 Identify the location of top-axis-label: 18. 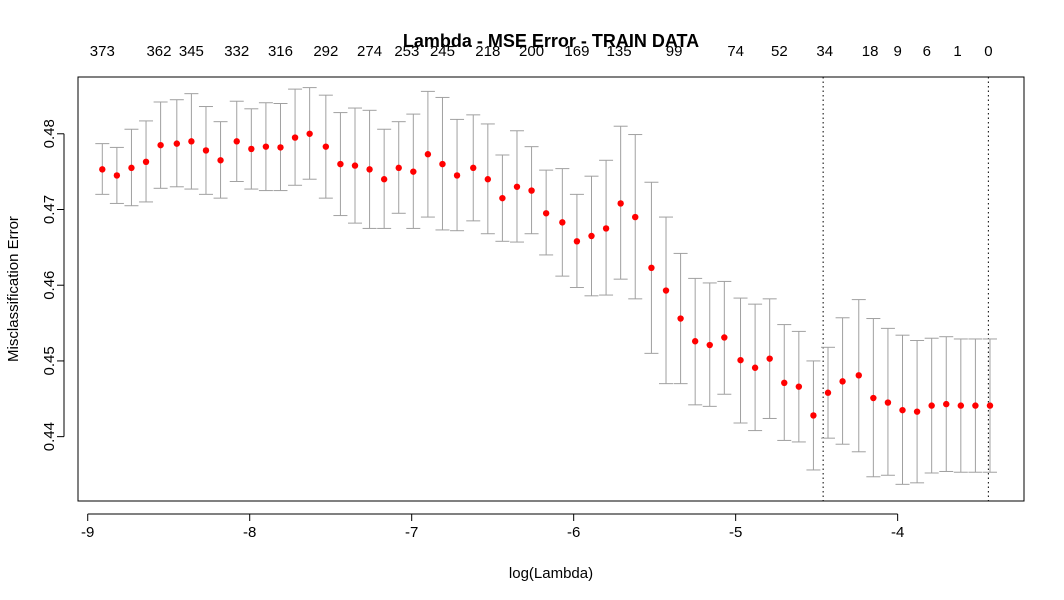
(870, 51).